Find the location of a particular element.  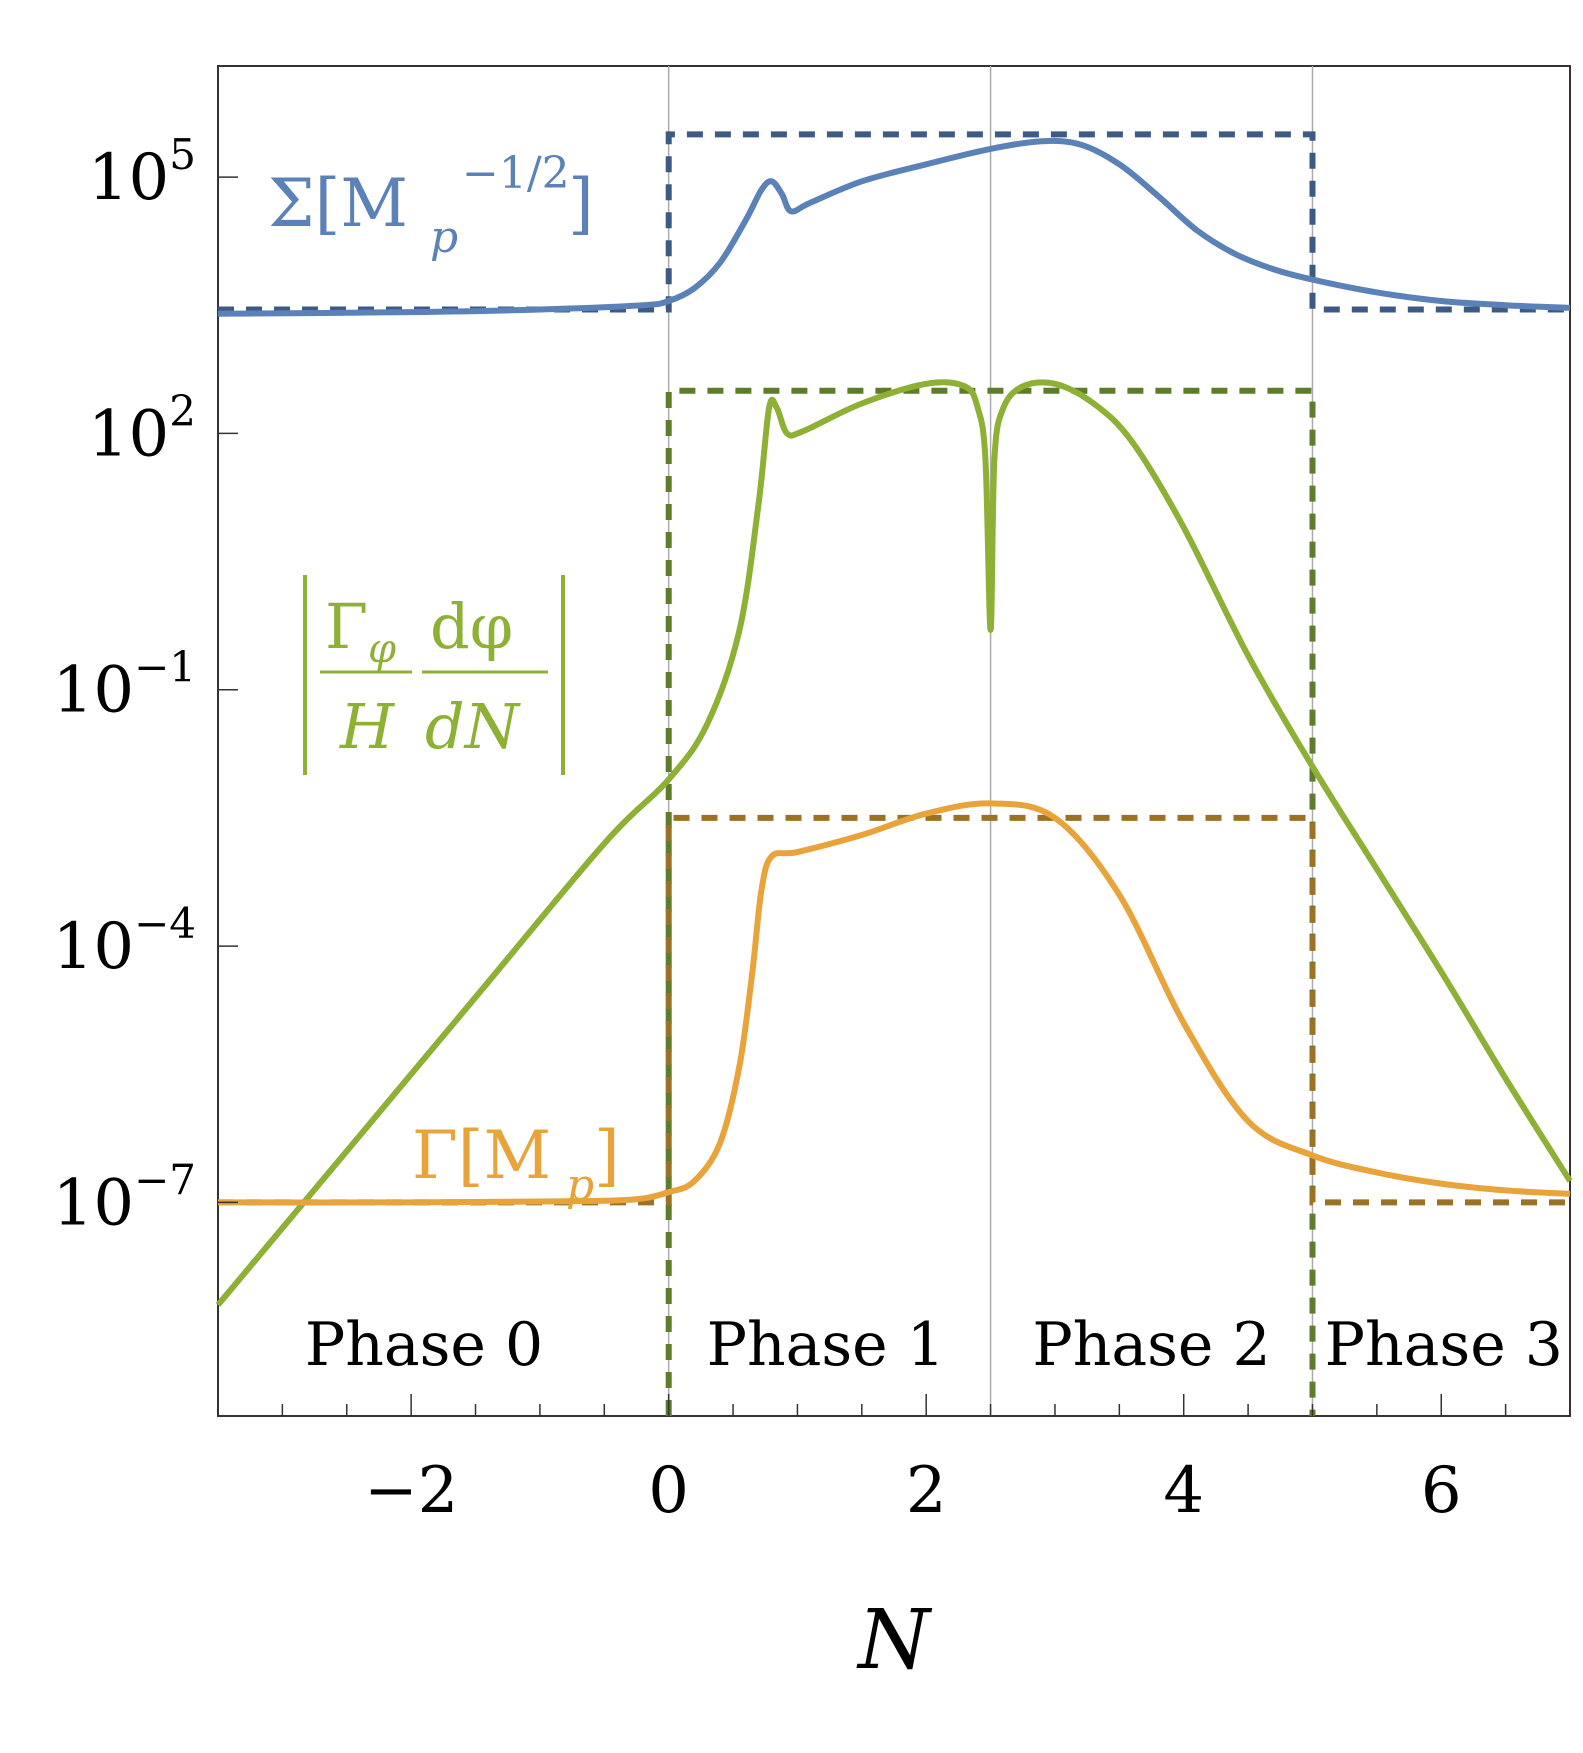

gamma-label-sub: p is located at coordinates (580, 1185).